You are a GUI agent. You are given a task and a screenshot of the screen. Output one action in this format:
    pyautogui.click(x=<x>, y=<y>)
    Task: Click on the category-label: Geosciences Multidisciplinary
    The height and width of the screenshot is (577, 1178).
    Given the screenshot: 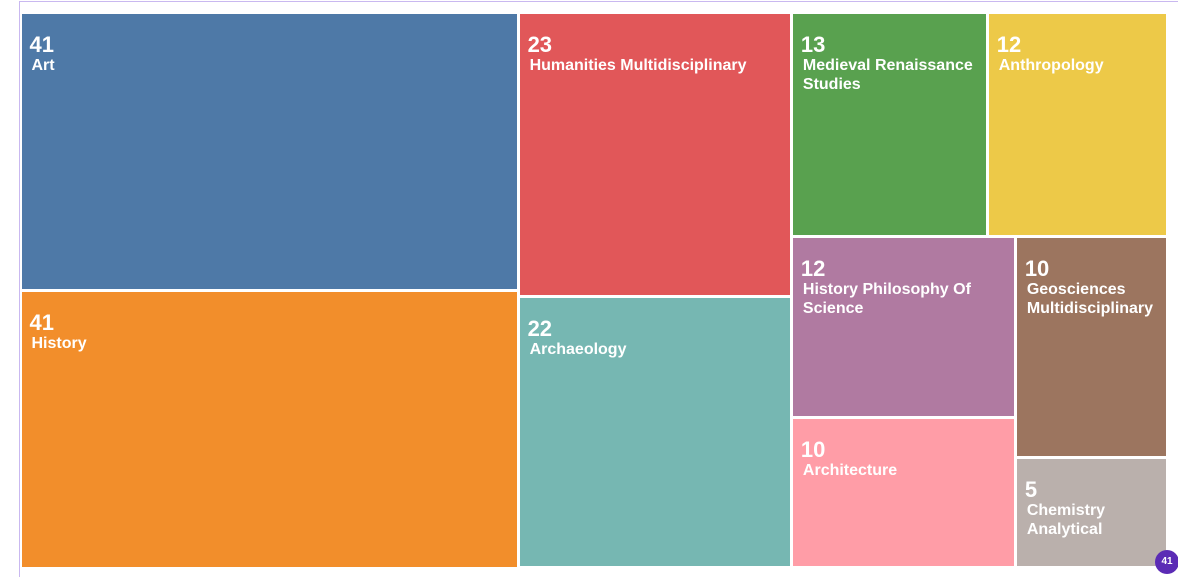 What is the action you would take?
    pyautogui.click(x=1090, y=298)
    